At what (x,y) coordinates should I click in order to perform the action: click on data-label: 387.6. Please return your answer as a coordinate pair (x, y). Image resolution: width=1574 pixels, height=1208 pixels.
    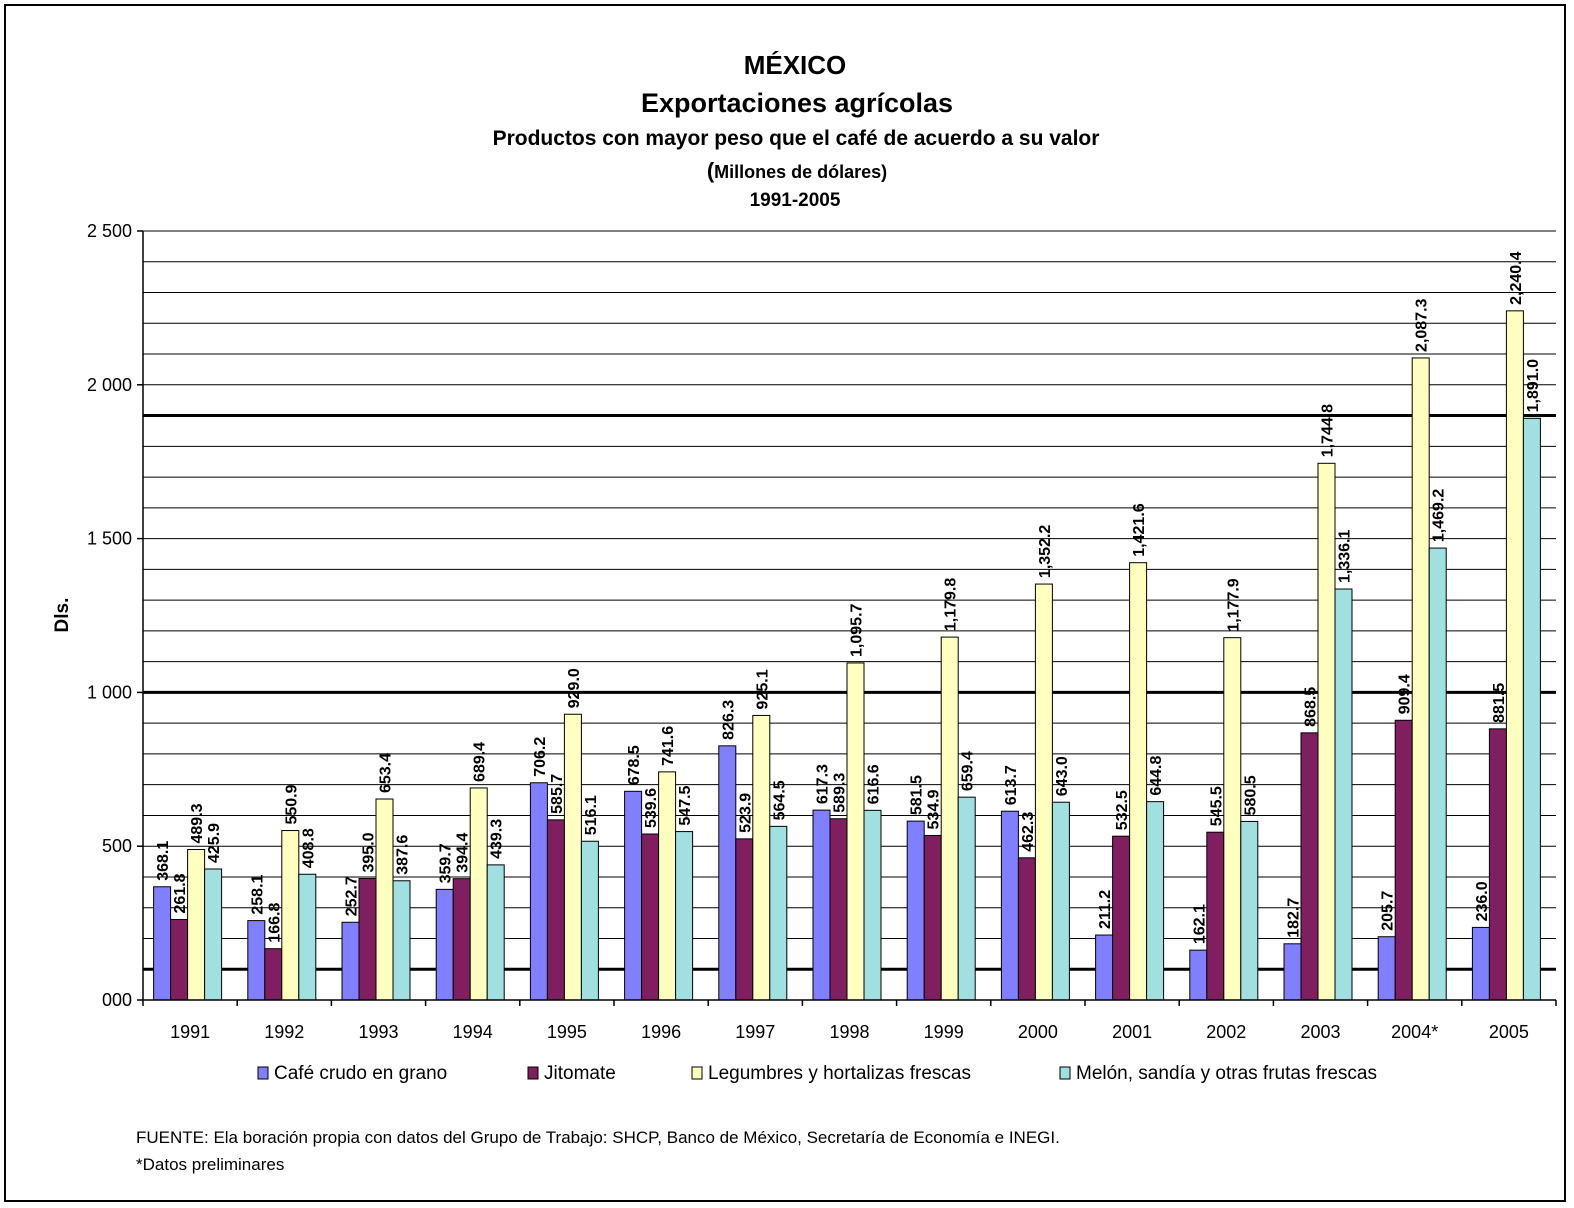
    Looking at the image, I should click on (403, 855).